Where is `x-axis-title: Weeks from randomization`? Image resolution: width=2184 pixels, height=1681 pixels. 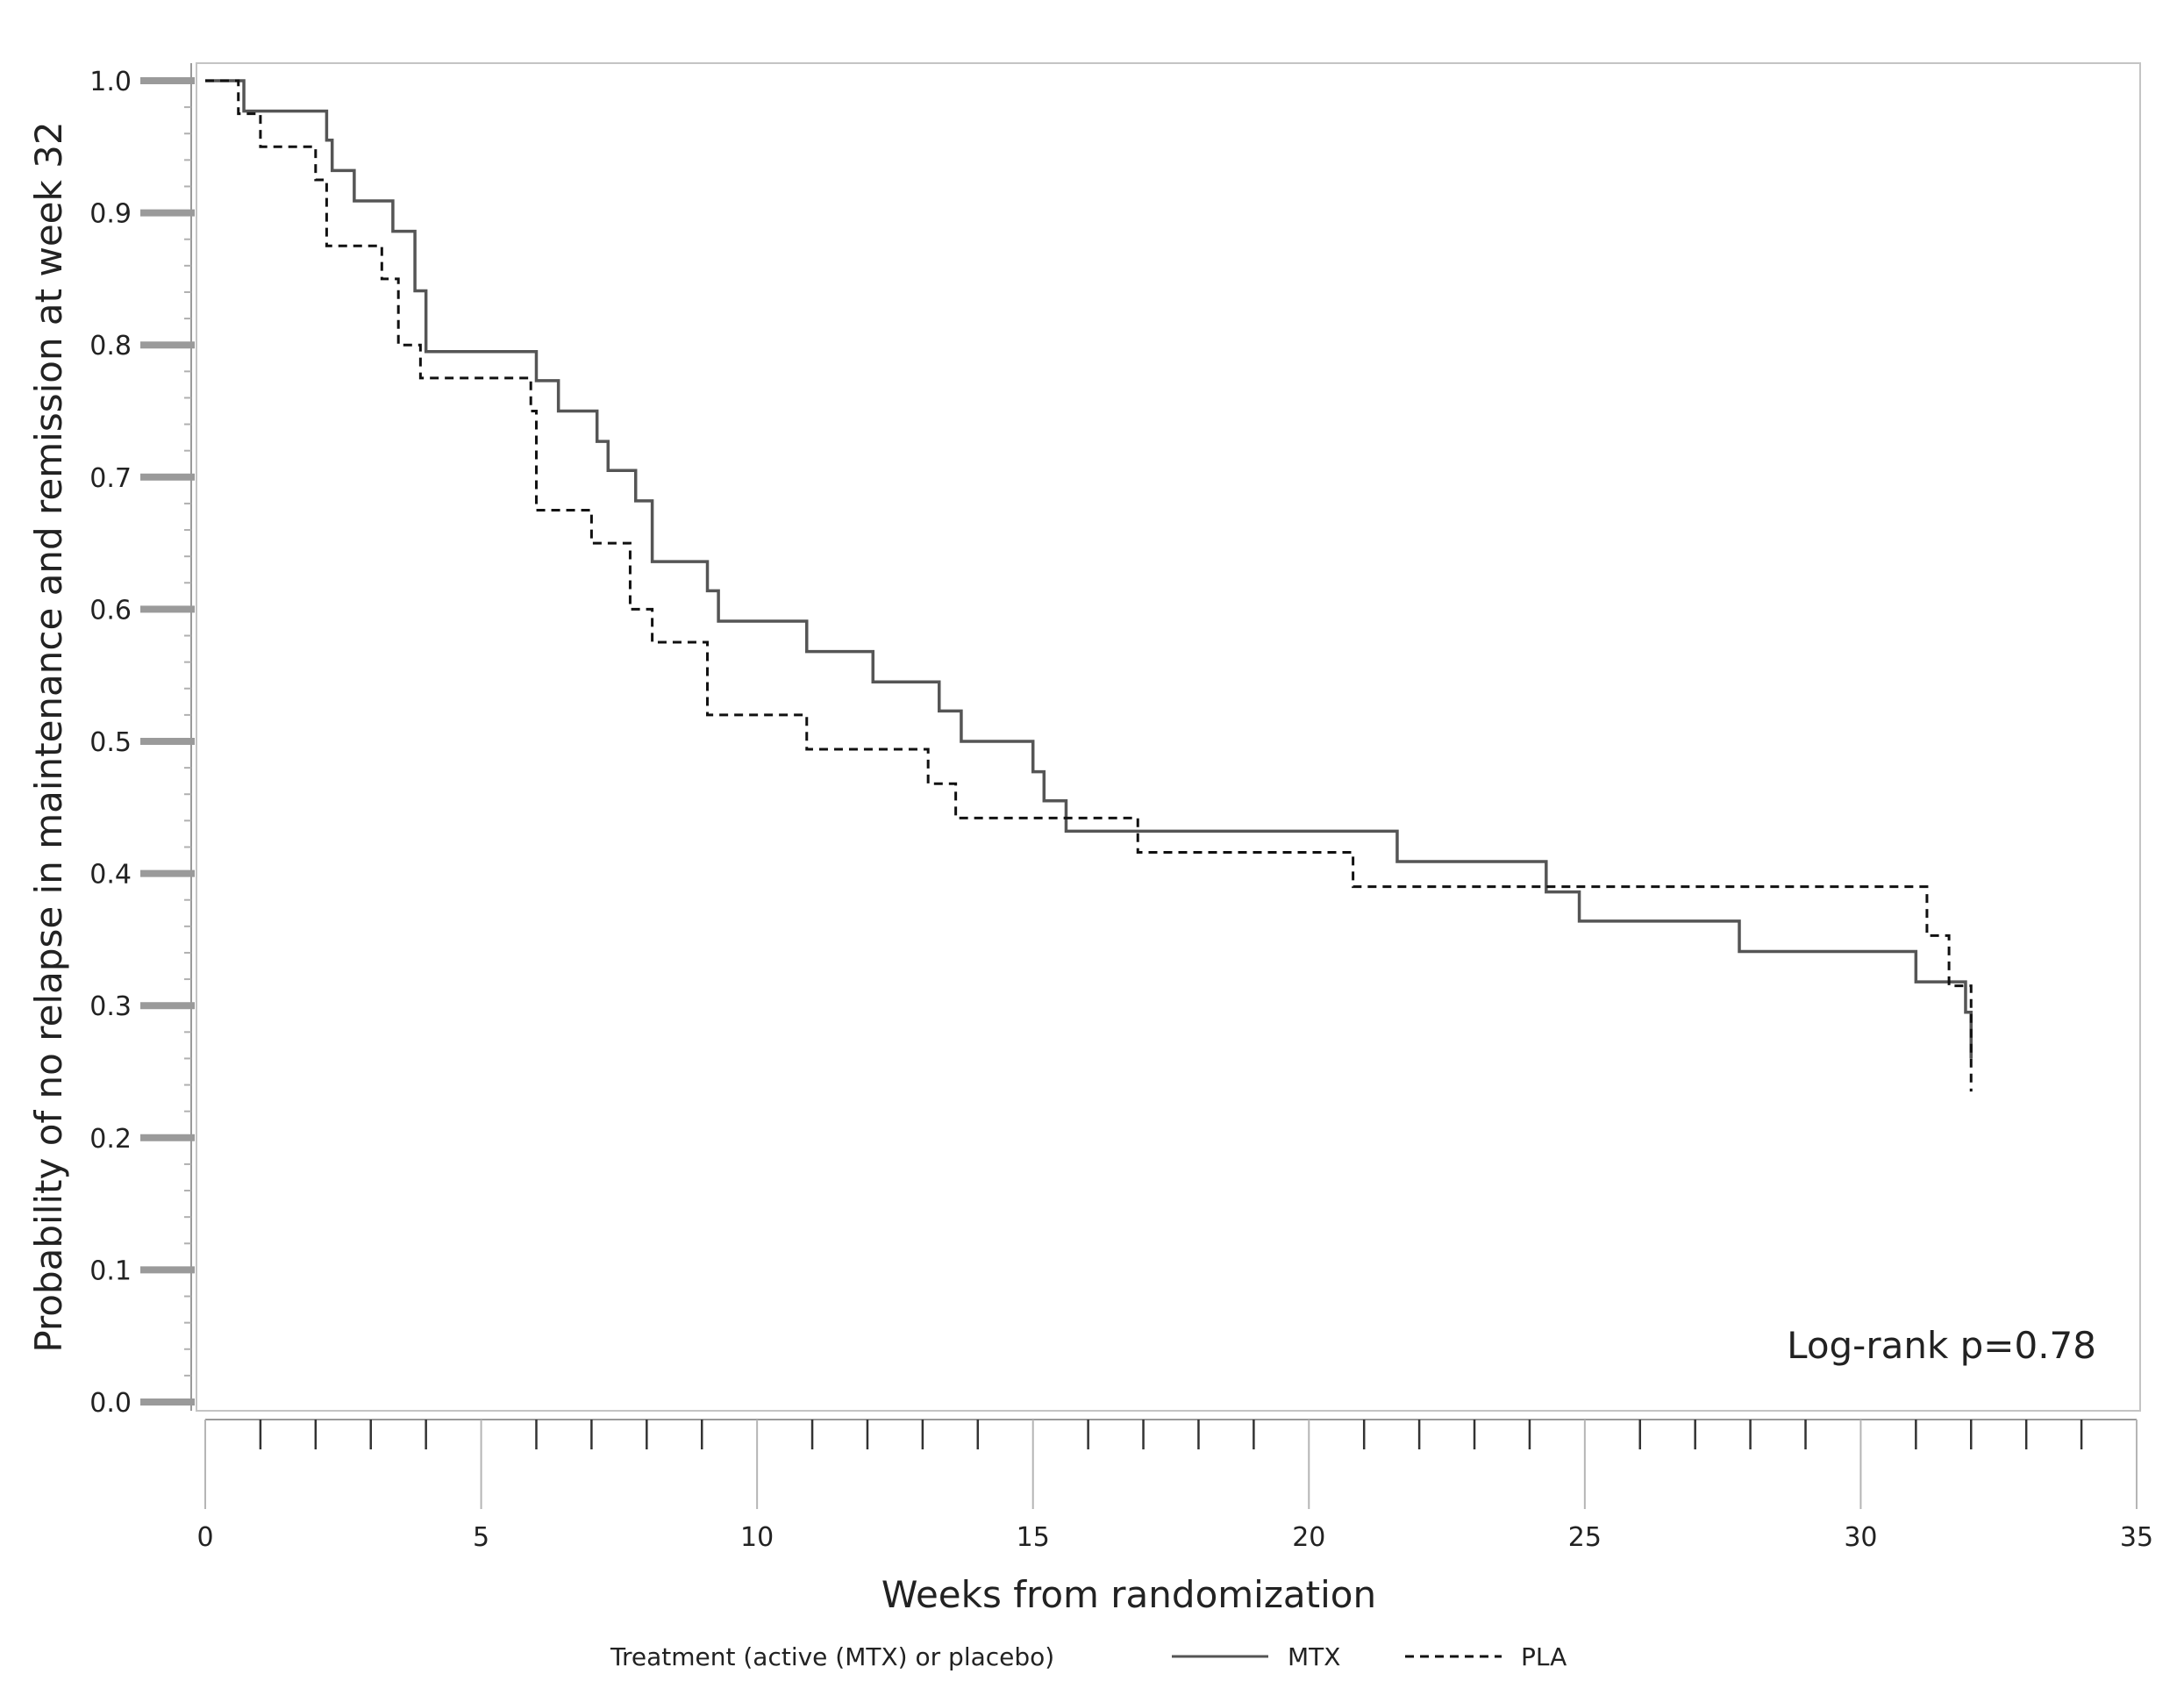
x-axis-title: Weeks from randomization is located at coordinates (1128, 1594).